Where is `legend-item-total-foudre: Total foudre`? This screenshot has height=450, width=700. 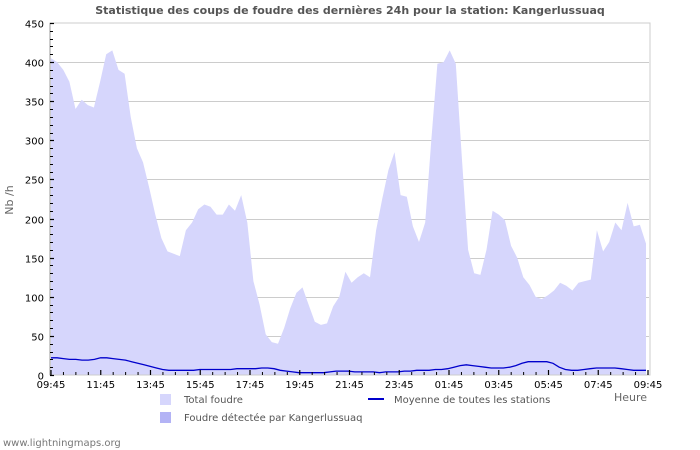
legend-item-total-foudre: Total foudre is located at coordinates (201, 400).